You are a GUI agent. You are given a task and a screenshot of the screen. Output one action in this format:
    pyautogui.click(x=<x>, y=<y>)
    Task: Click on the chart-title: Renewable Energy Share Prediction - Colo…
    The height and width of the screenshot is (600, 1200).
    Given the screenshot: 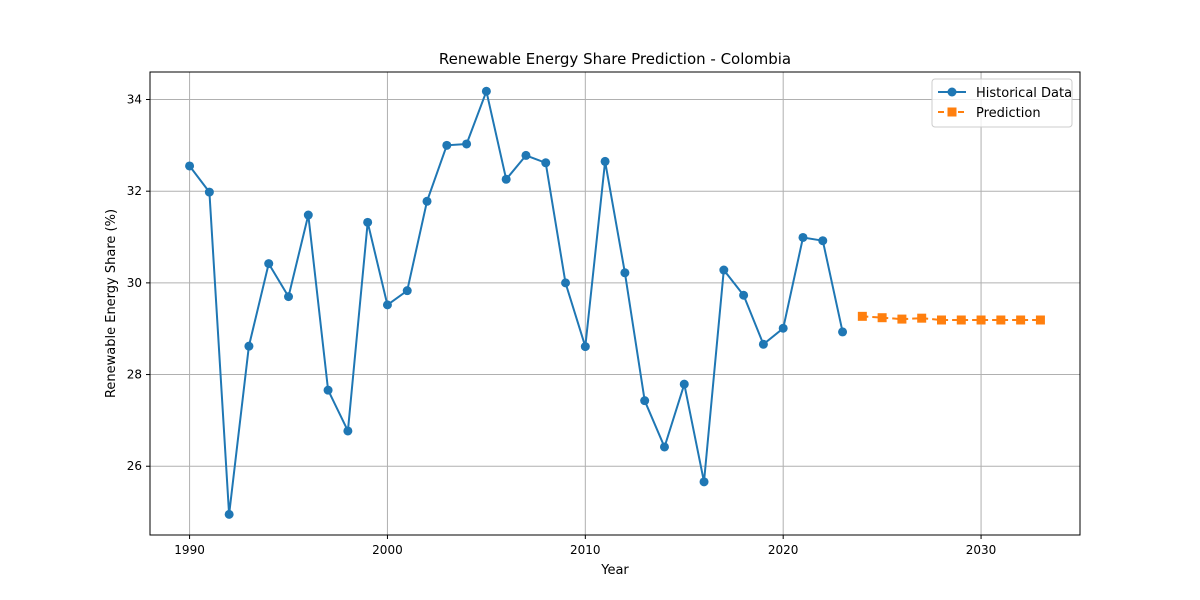 What is the action you would take?
    pyautogui.click(x=615, y=59)
    